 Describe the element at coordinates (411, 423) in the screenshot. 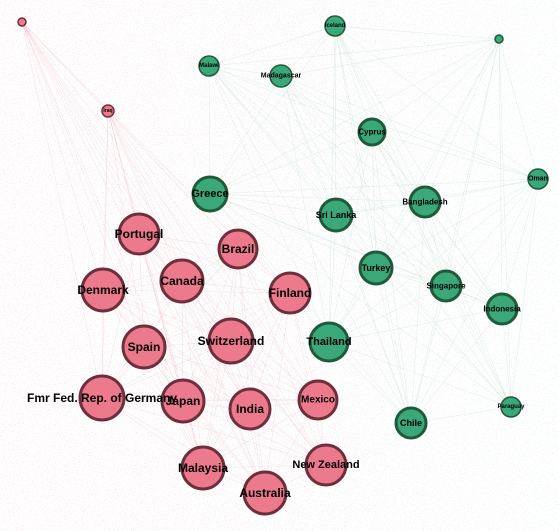

I see `node-chile` at that location.